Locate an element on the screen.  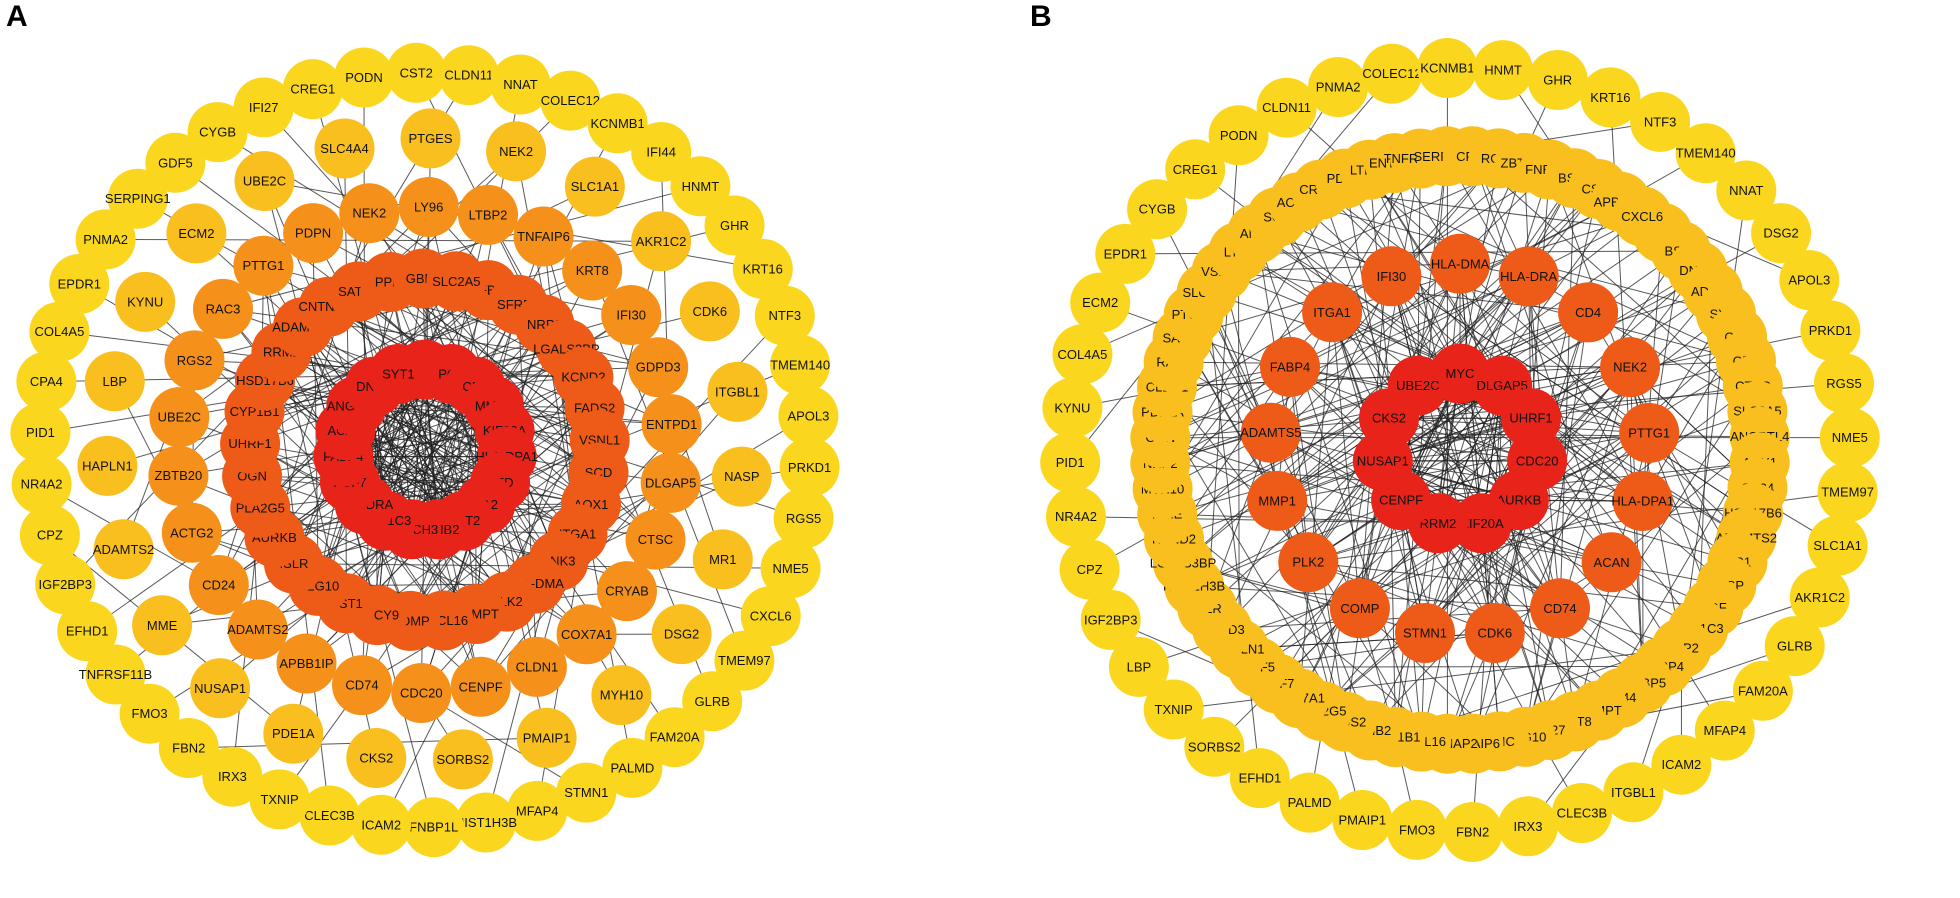
gene-node-label: TNFRSF11B is located at coordinates (115, 674).